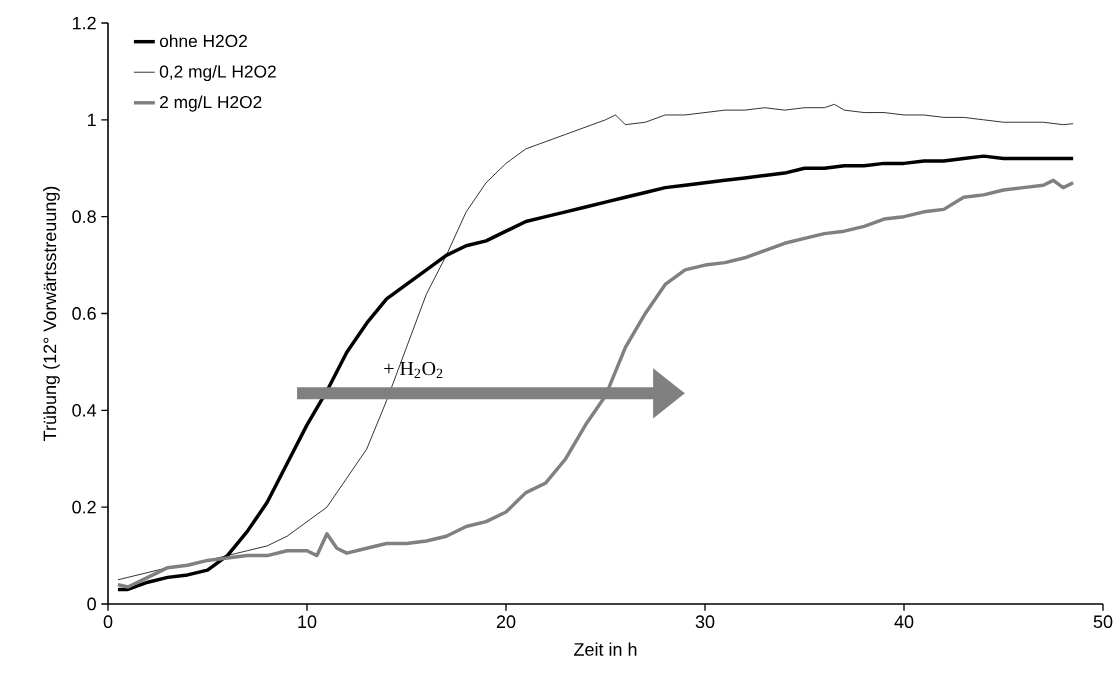 The width and height of the screenshot is (1119, 698). What do you see at coordinates (506, 622) in the screenshot?
I see `x-tick-label: 20` at bounding box center [506, 622].